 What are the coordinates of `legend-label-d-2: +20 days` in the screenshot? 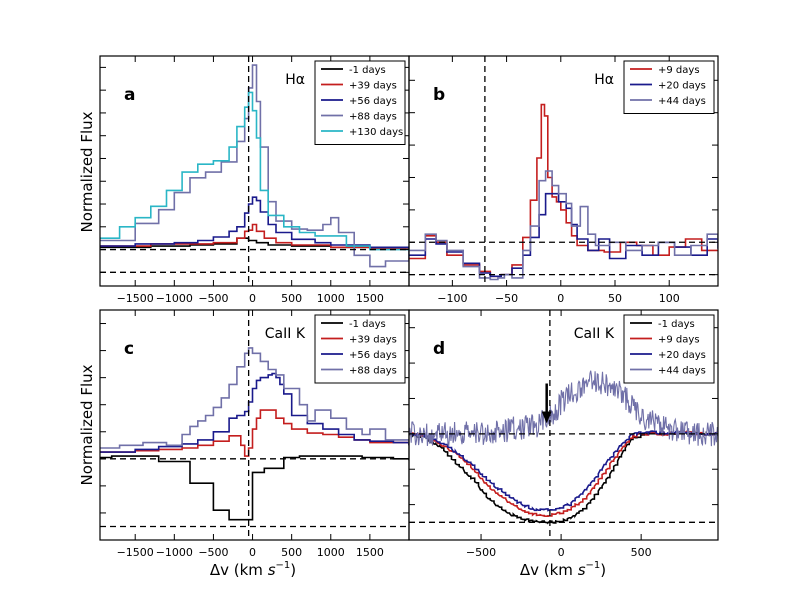 It's located at (682, 355).